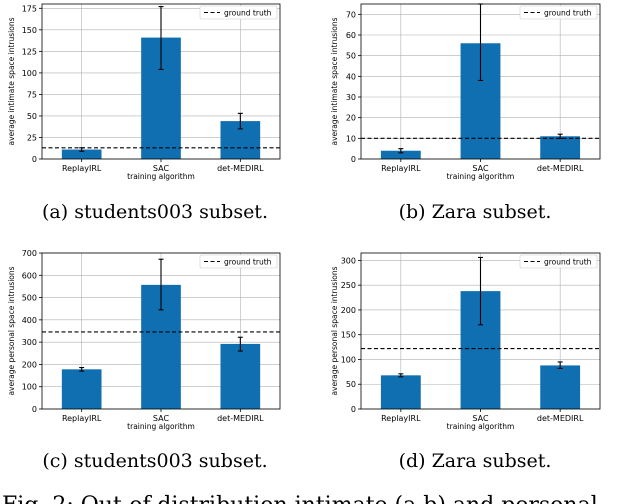 This screenshot has height=504, width=628. What do you see at coordinates (351, 14) in the screenshot?
I see `y-tick-label: 70` at bounding box center [351, 14].